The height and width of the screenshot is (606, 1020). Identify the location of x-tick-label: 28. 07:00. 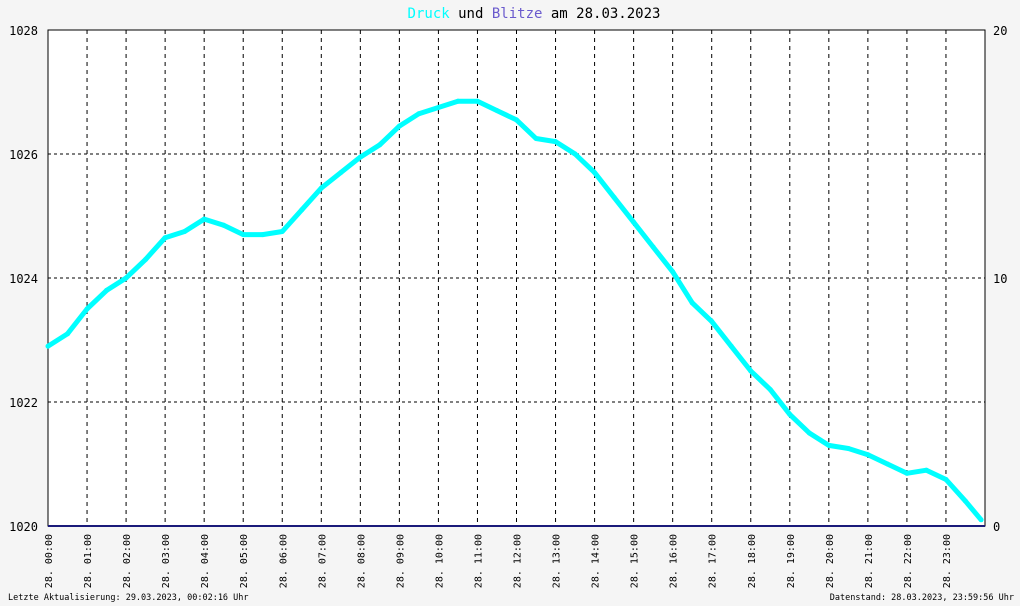
(322, 561).